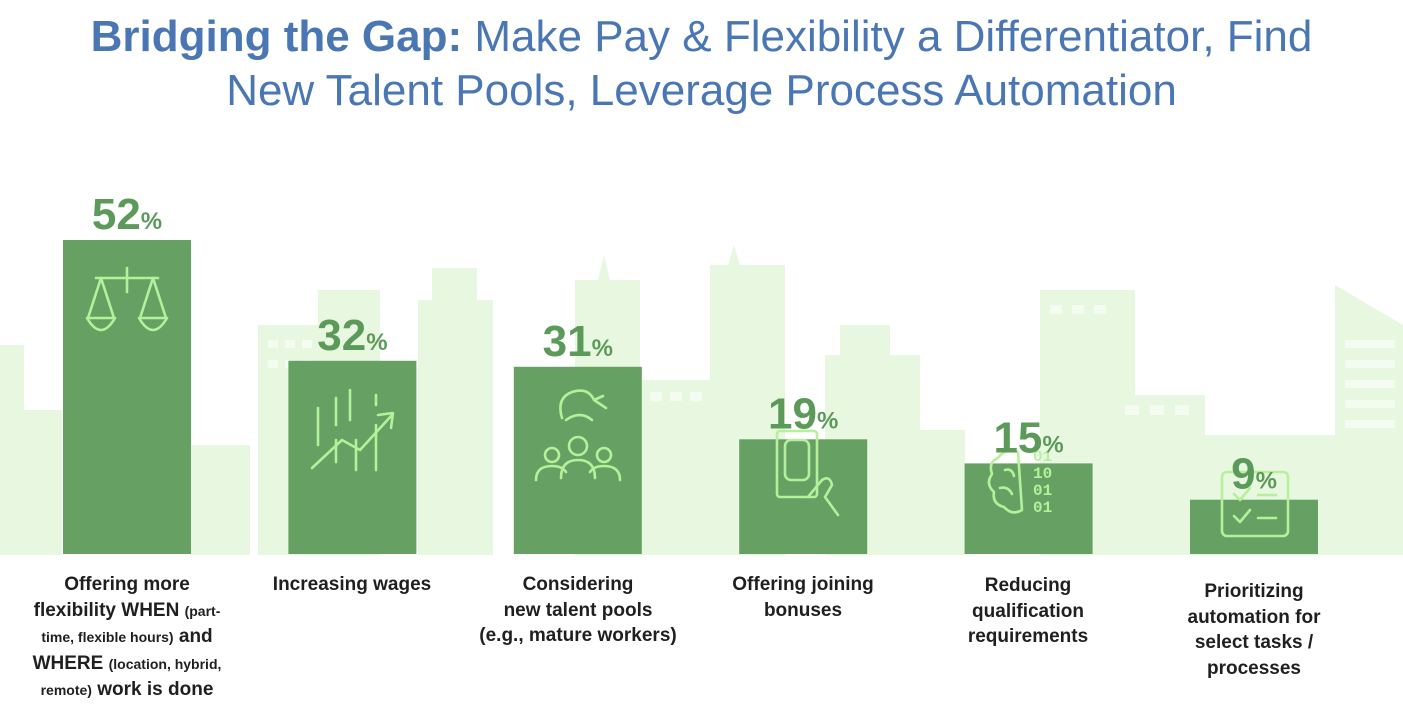 The width and height of the screenshot is (1403, 715). I want to click on binary-row-2: 10, so click(1042, 474).